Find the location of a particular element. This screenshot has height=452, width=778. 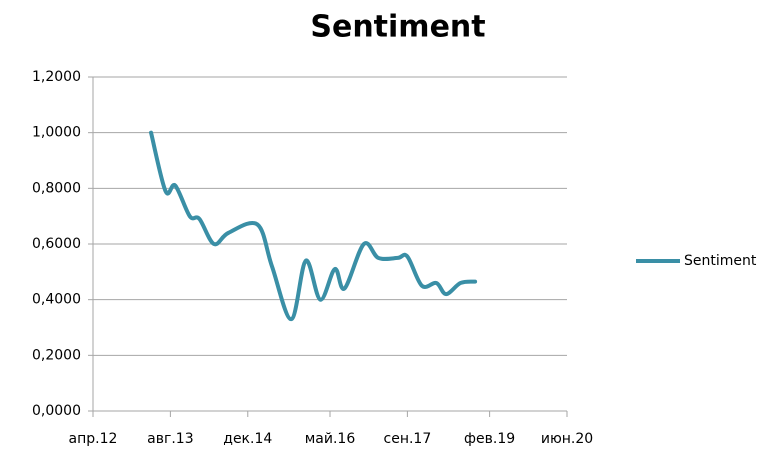

x-tick-label: авг.13 is located at coordinates (170, 439).